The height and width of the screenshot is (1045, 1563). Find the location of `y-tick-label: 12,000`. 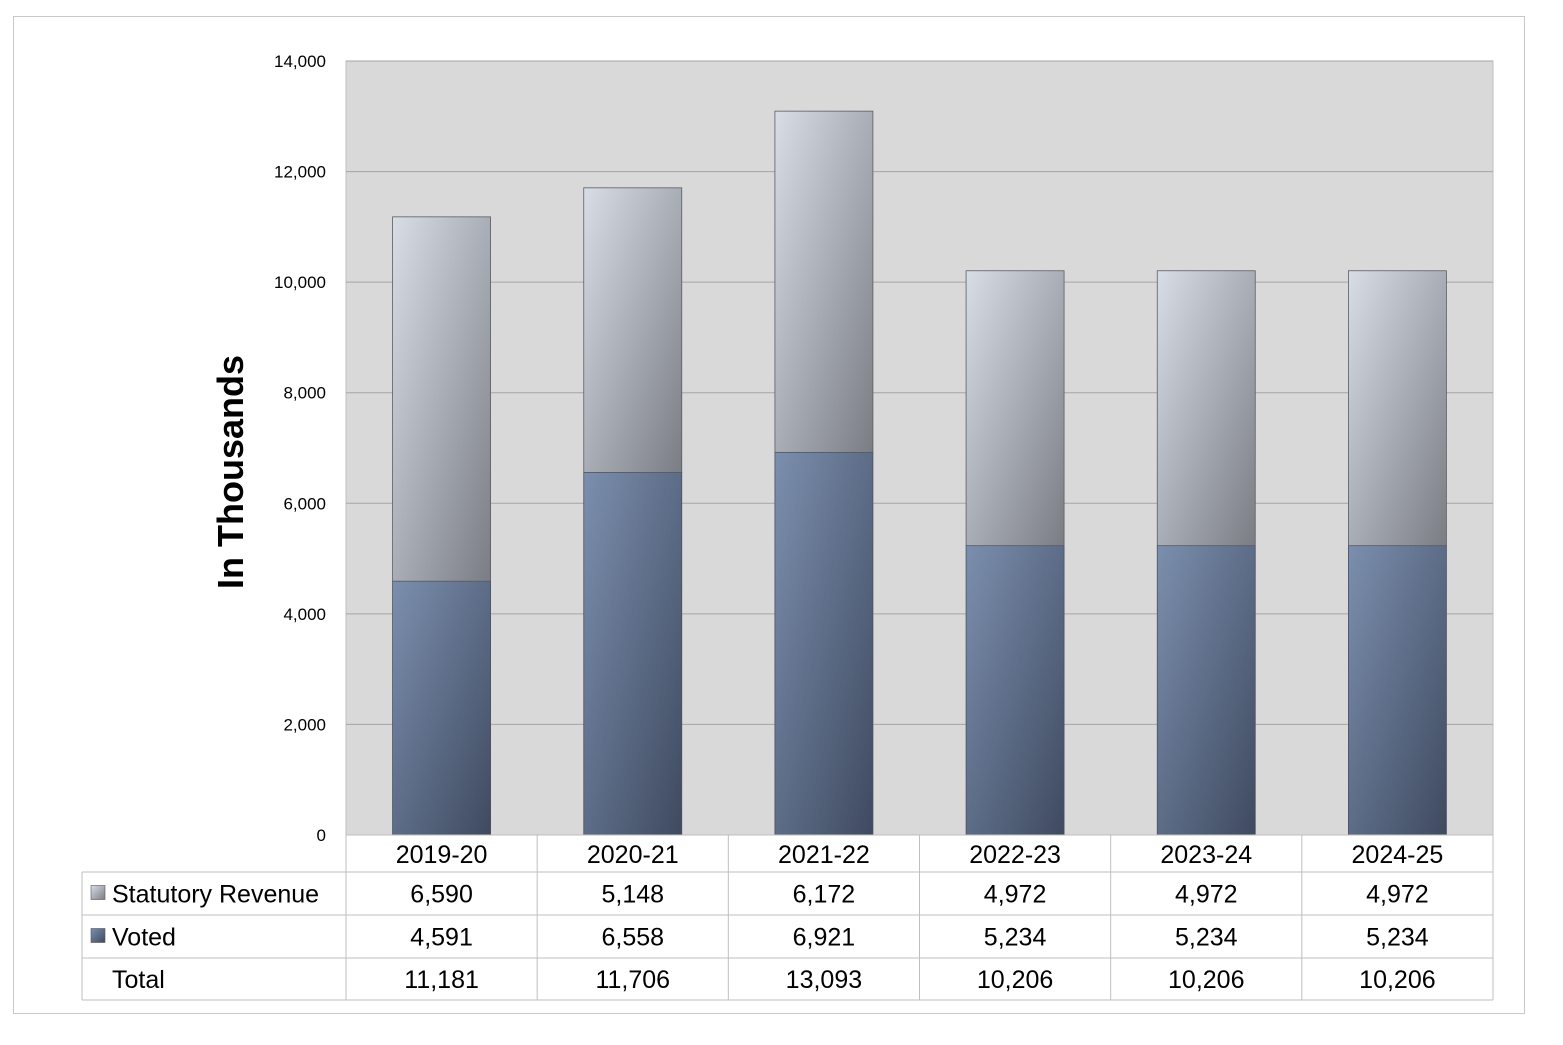

y-tick-label: 12,000 is located at coordinates (300, 172).